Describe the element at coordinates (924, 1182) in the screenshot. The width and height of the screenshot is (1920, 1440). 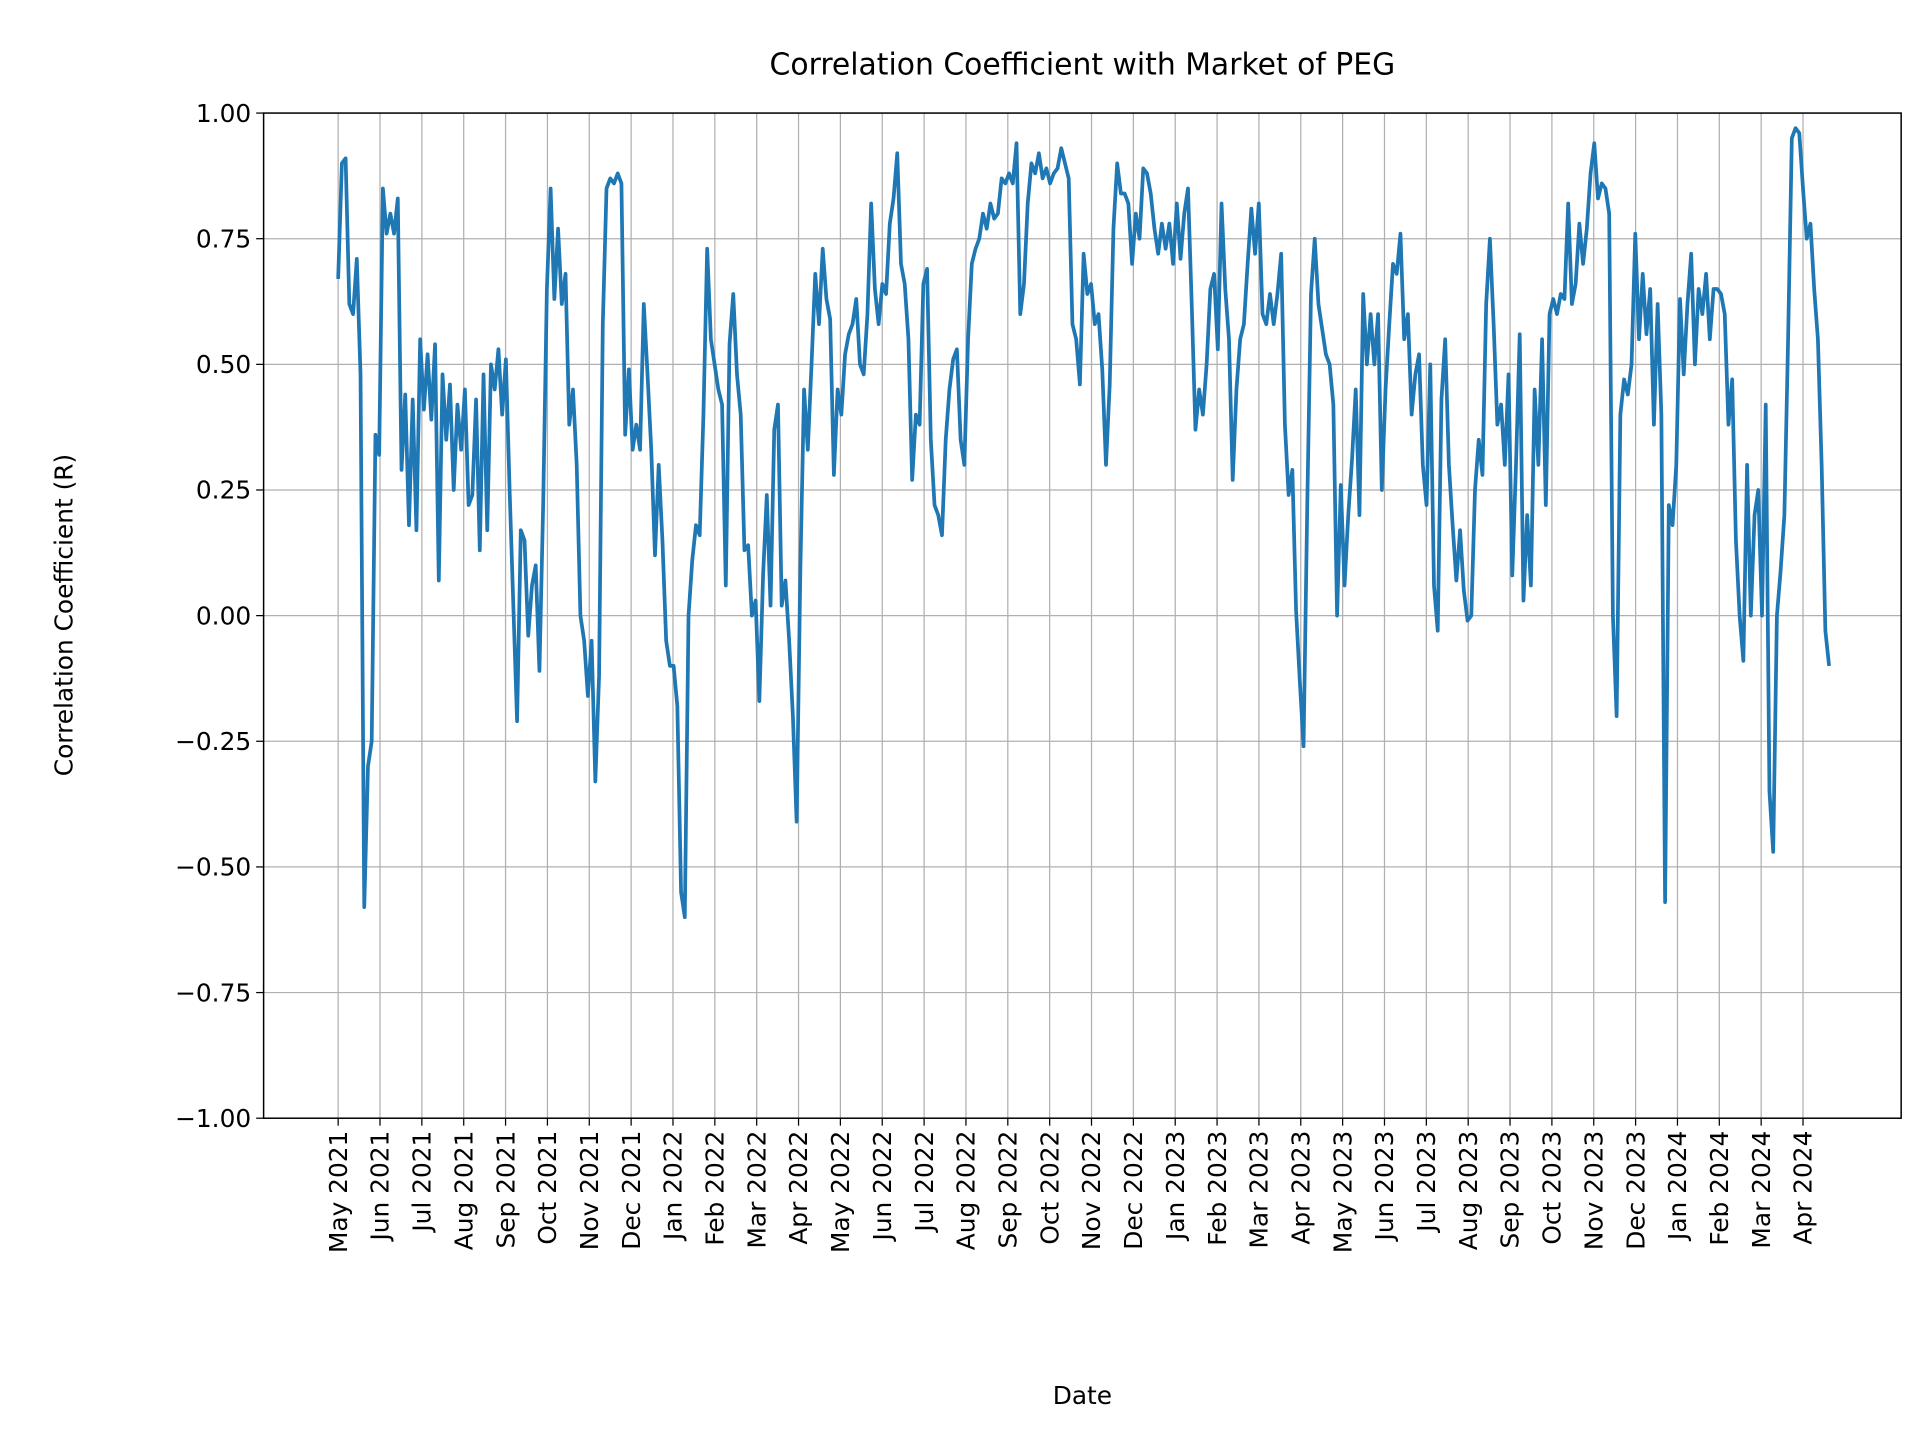
I see `x-tick-label: Jul 2022` at that location.